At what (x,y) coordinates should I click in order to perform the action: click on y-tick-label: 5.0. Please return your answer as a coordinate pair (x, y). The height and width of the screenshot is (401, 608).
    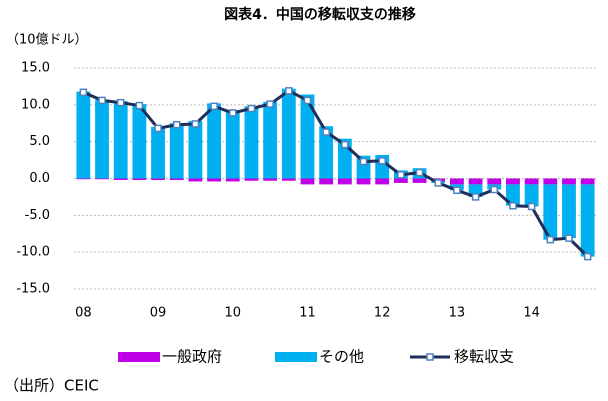
    Looking at the image, I should click on (39, 141).